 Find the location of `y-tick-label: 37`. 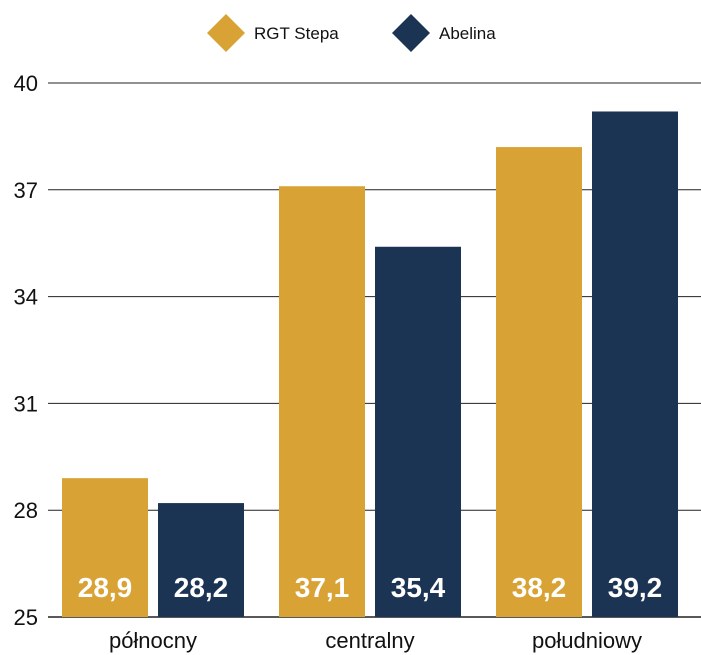

y-tick-label: 37 is located at coordinates (26, 190).